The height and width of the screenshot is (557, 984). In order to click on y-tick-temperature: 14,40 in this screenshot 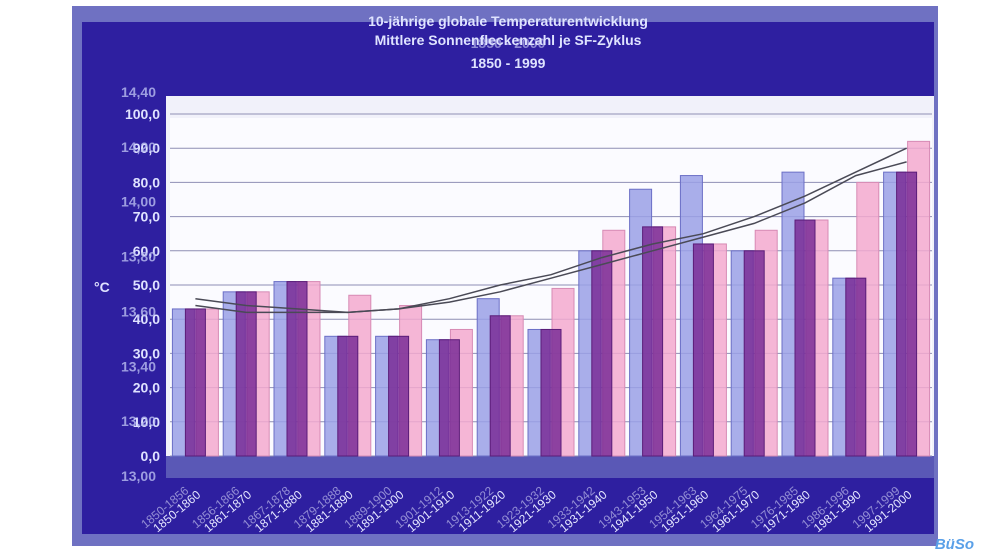, I will do `click(138, 92)`.